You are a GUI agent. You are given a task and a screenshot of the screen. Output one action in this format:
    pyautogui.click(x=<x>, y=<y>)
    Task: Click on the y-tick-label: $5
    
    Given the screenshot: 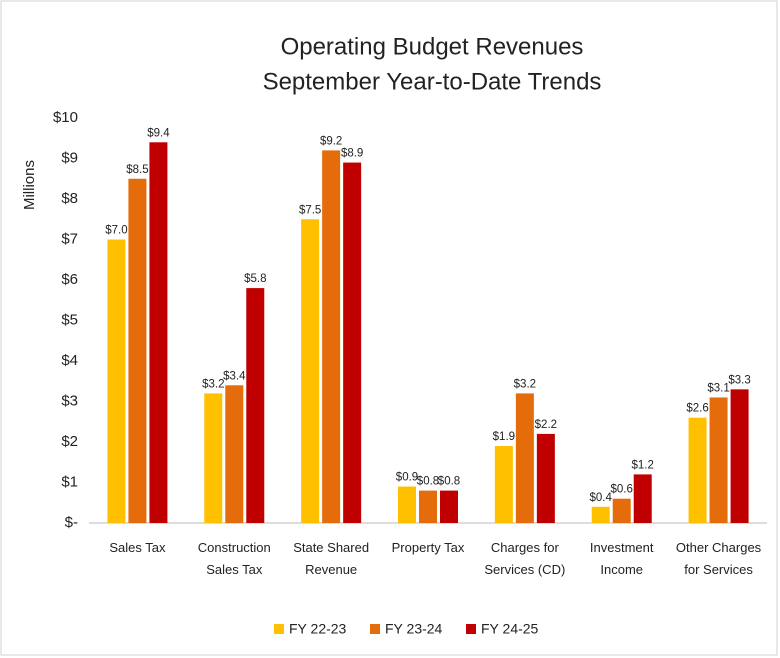 What is the action you would take?
    pyautogui.click(x=69, y=319)
    